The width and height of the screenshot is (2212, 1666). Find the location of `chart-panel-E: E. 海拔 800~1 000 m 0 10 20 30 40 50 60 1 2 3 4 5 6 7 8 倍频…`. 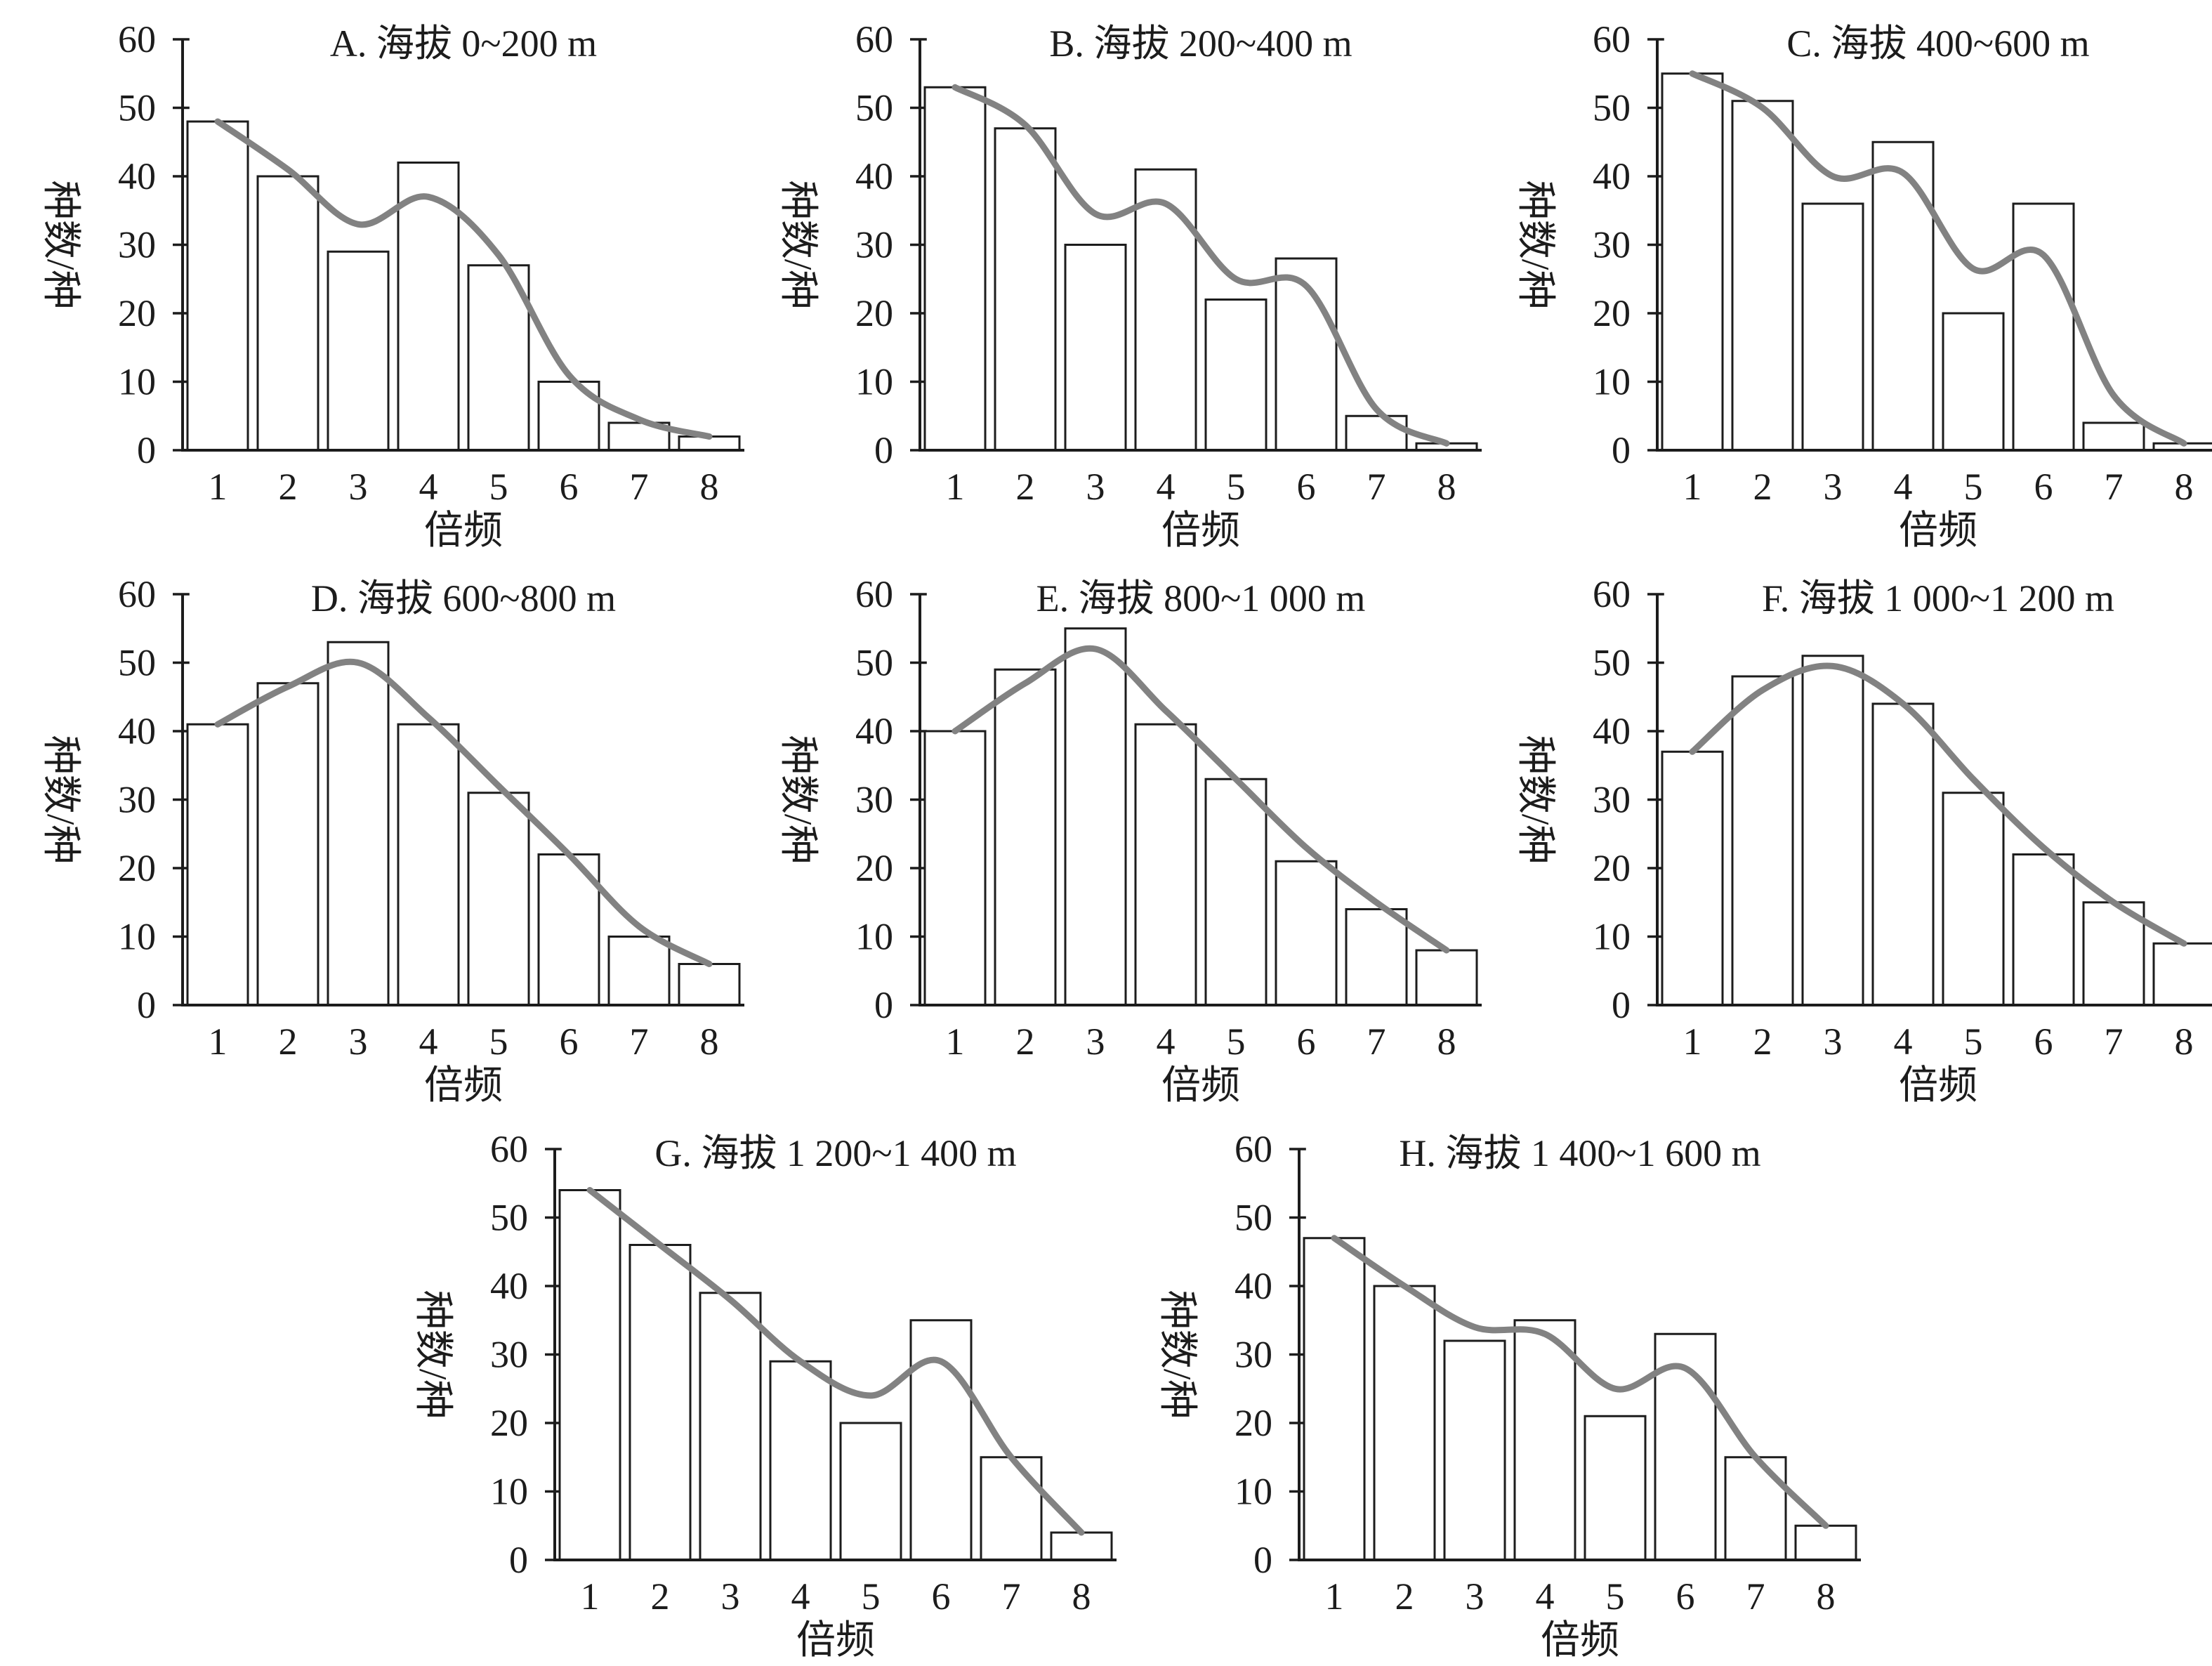

chart-panel-E: E. 海拔 800~1 000 m 0 10 20 30 40 50 60 1 2 3 4 5 6 7 8 倍频… is located at coordinates (1134, 843).